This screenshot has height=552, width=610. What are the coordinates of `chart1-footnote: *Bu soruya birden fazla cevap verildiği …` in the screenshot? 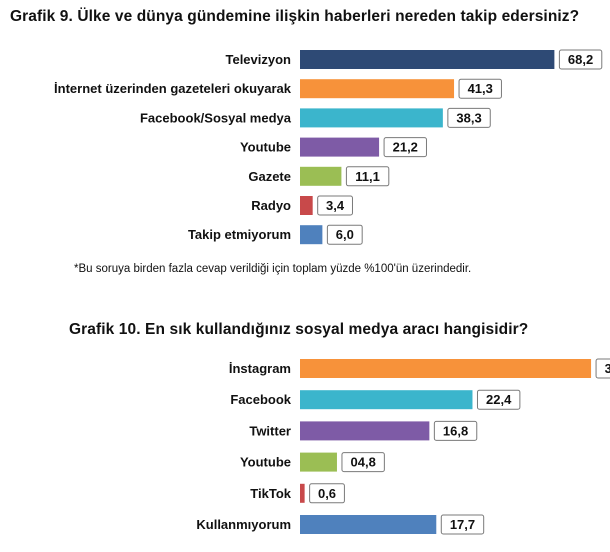 It's located at (273, 269).